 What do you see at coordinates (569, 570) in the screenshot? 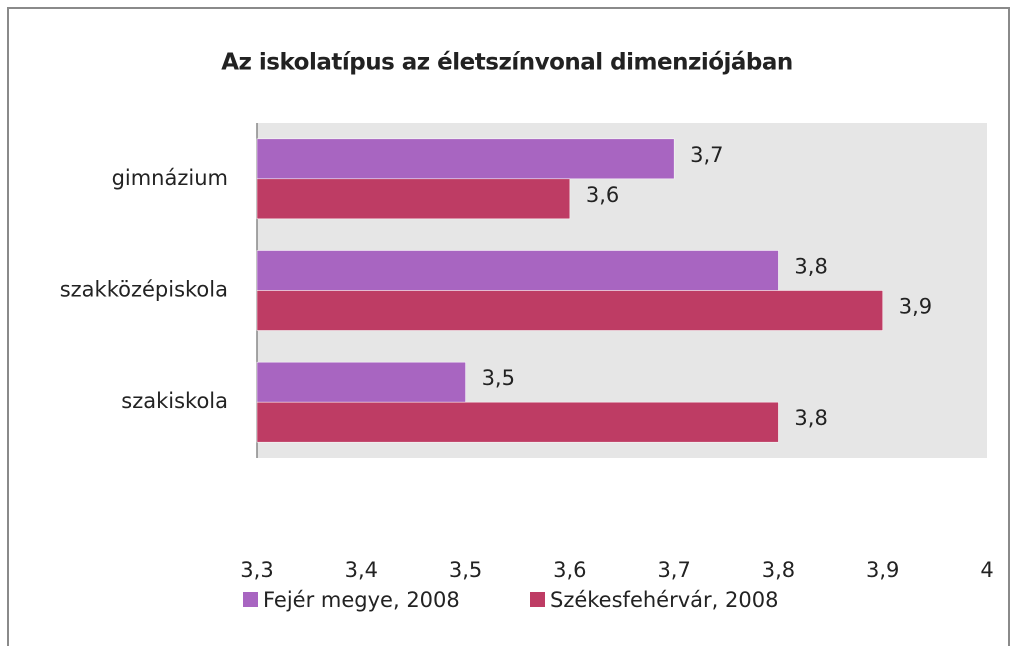
I see `x-tick-label: 3,6` at bounding box center [569, 570].